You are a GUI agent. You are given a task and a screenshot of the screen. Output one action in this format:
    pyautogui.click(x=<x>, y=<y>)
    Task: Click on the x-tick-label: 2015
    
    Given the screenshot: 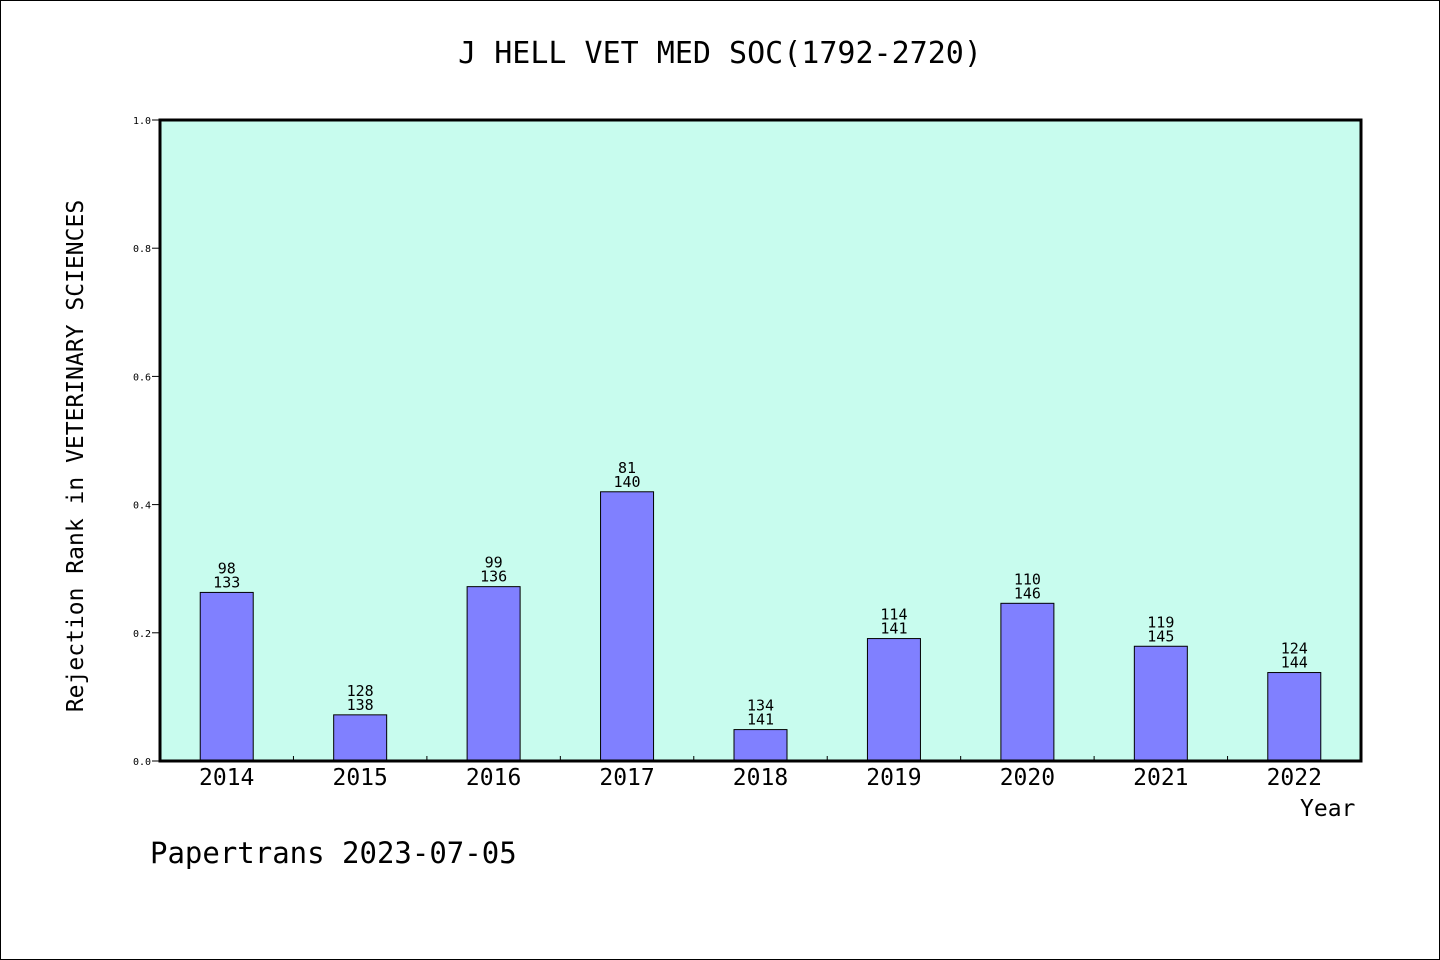 What is the action you would take?
    pyautogui.click(x=359, y=778)
    